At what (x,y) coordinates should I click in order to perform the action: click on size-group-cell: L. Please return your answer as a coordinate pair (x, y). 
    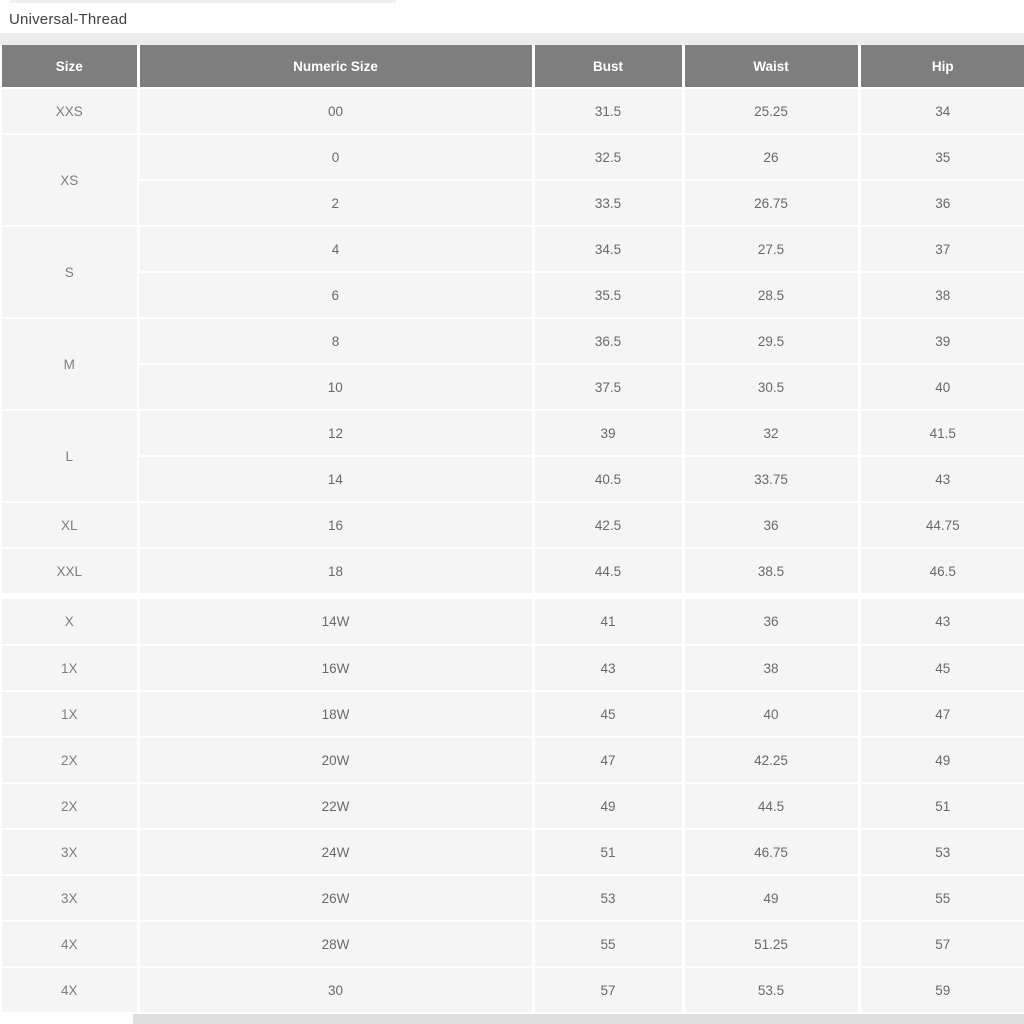
    Looking at the image, I should click on (69, 456).